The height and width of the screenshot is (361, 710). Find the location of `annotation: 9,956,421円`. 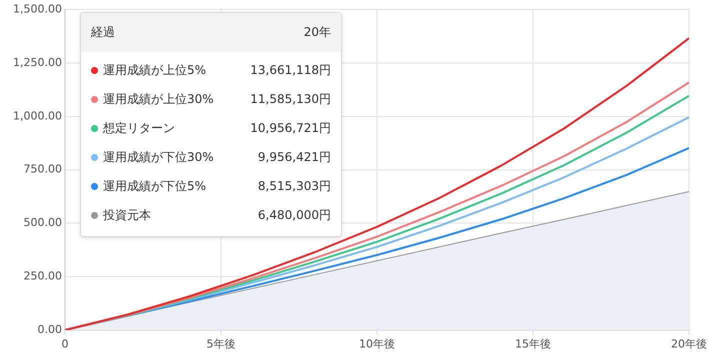

annotation: 9,956,421円 is located at coordinates (294, 157).